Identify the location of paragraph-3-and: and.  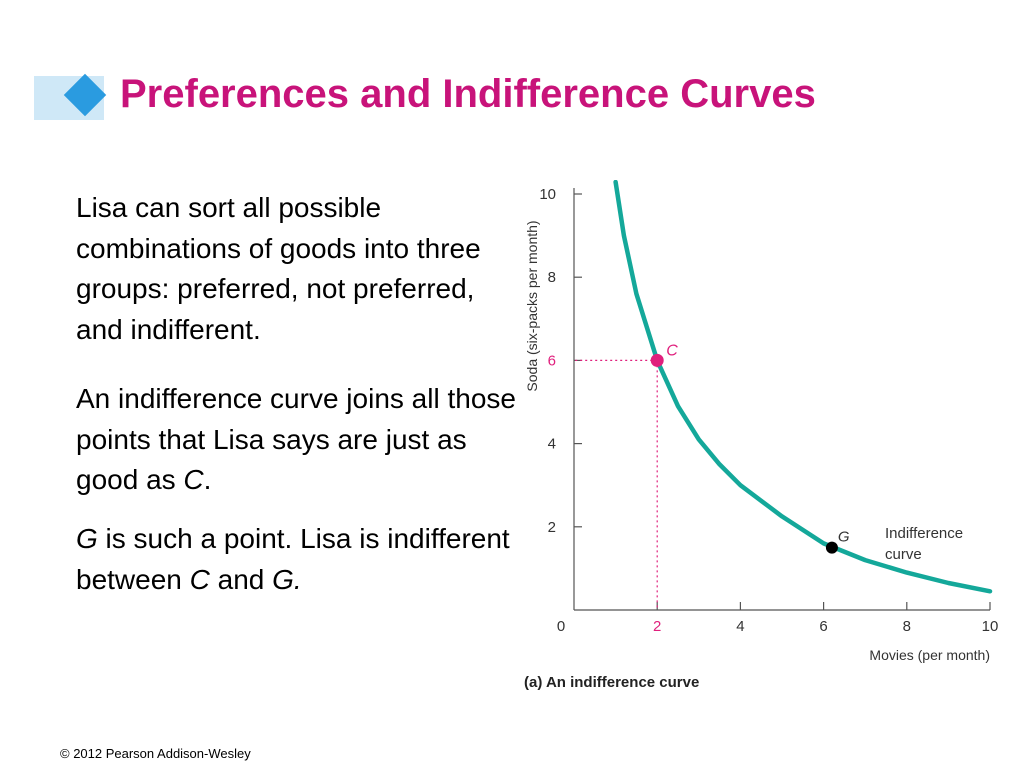
(241, 579).